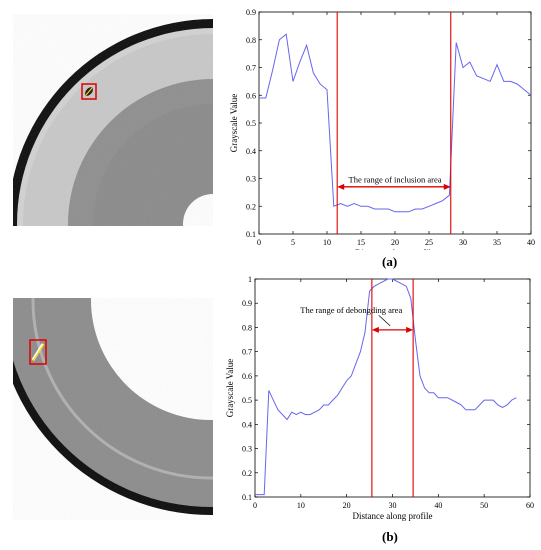 The width and height of the screenshot is (541, 550). What do you see at coordinates (351, 310) in the screenshot?
I see `range-annotation: The range of debongding area` at bounding box center [351, 310].